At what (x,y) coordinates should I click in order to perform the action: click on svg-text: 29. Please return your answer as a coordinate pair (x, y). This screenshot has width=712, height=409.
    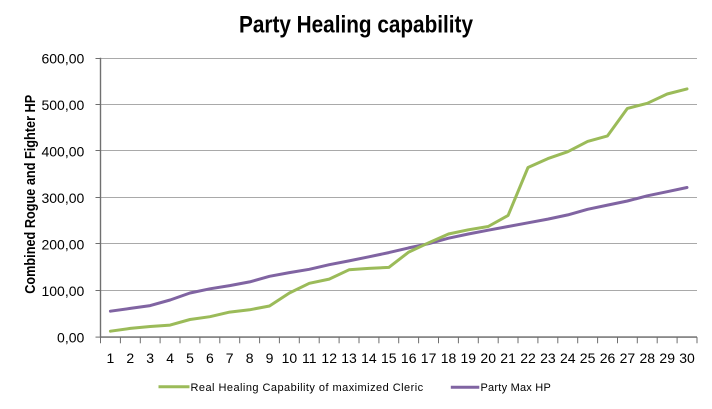
    Looking at the image, I should click on (667, 358).